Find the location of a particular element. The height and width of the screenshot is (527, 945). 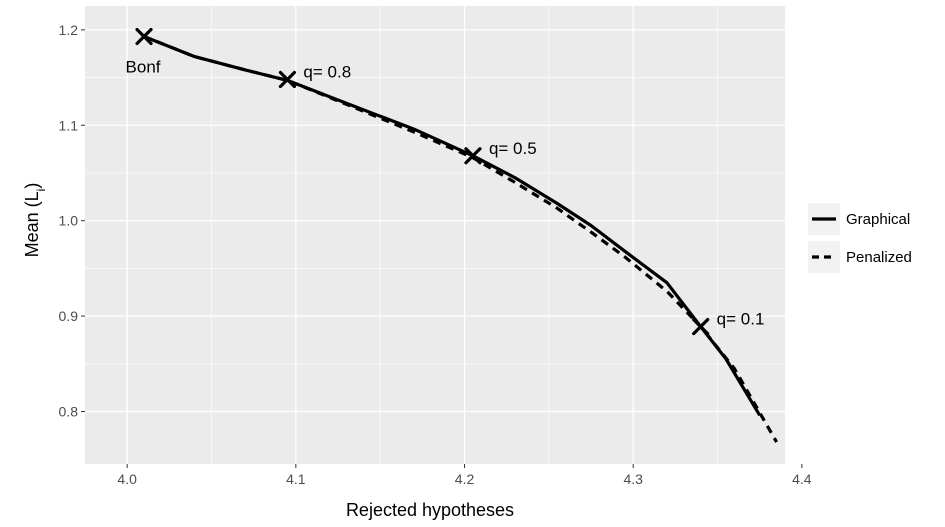

y-tick-label: 1.0 is located at coordinates (69, 221).